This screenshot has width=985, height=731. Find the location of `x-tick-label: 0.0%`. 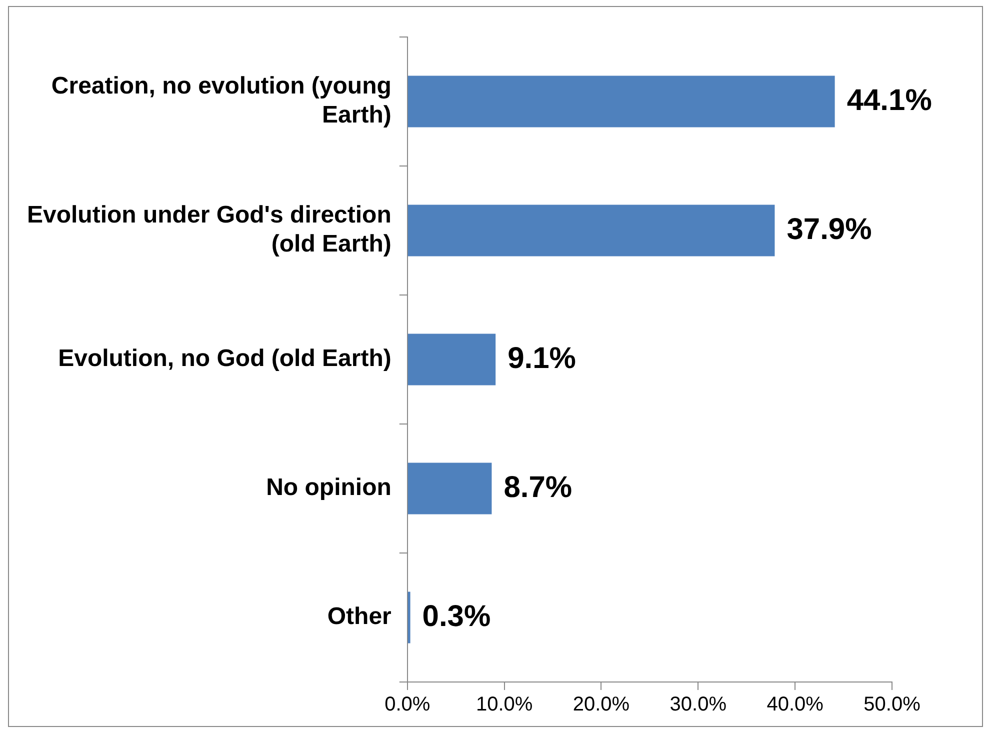

x-tick-label: 0.0% is located at coordinates (407, 705).